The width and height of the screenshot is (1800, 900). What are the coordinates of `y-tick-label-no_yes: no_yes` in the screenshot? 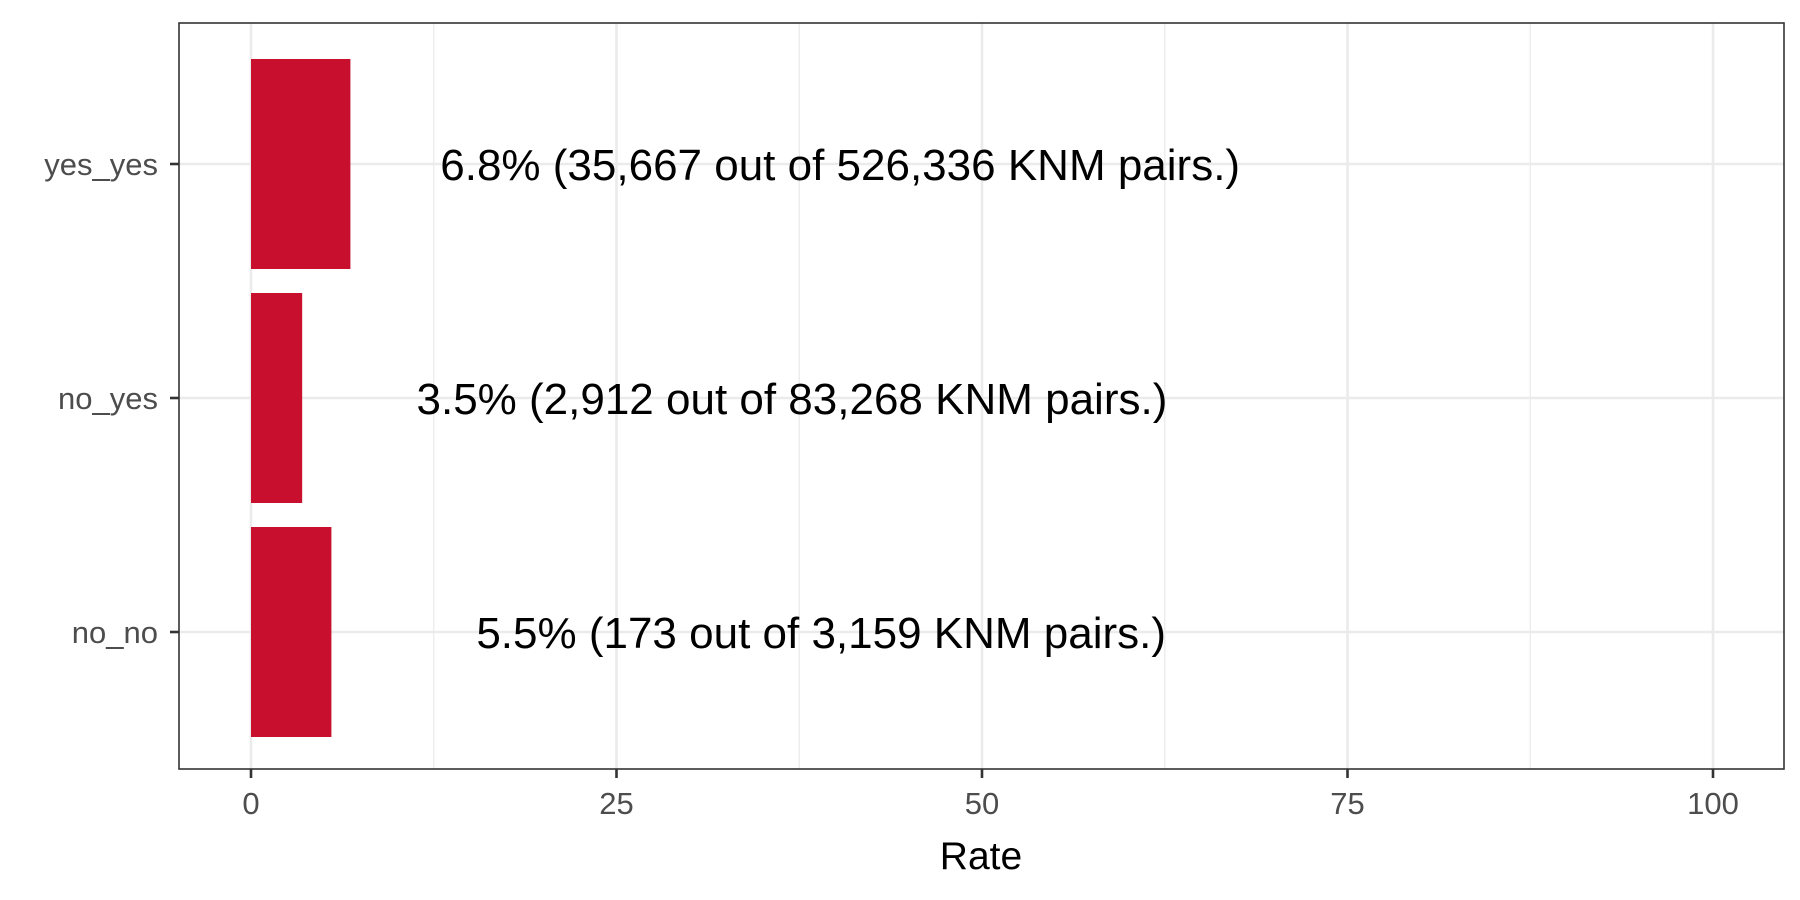 It's located at (108, 398).